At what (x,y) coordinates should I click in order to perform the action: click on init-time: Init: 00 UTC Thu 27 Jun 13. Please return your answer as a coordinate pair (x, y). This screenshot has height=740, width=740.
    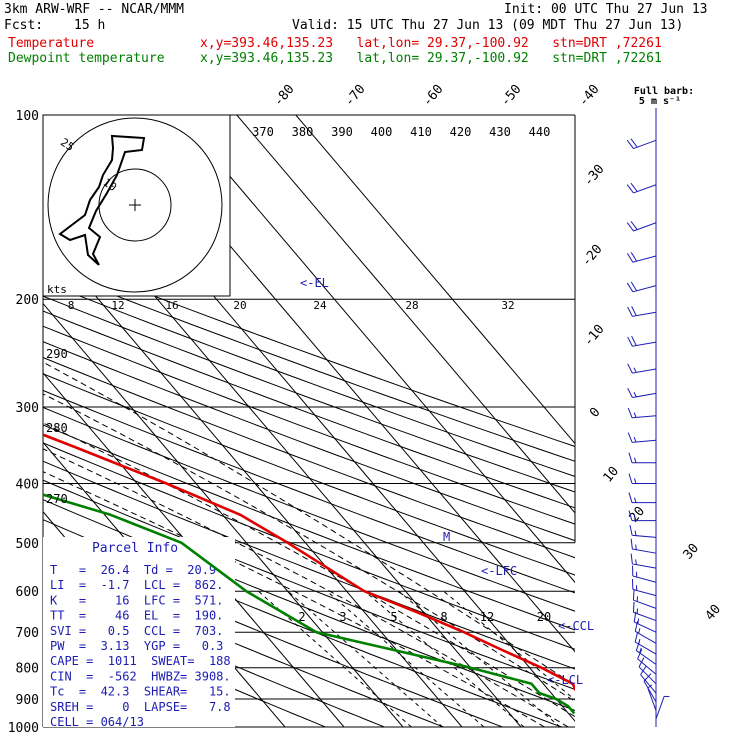
    Looking at the image, I should click on (606, 9).